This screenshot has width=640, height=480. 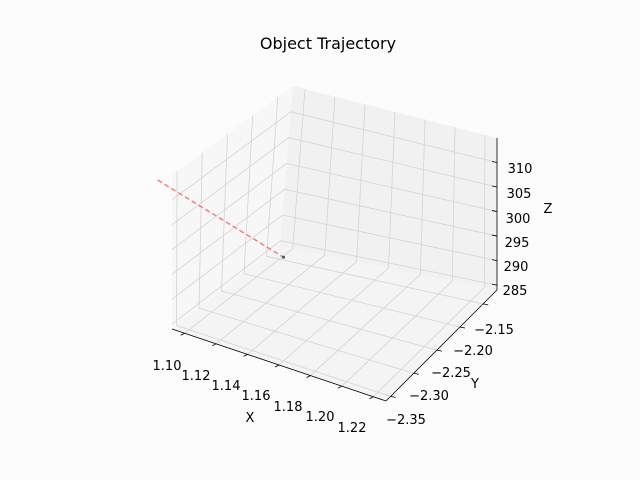 I want to click on z-tick-labels: 285 290 295 300 305 310, so click(x=518, y=230).